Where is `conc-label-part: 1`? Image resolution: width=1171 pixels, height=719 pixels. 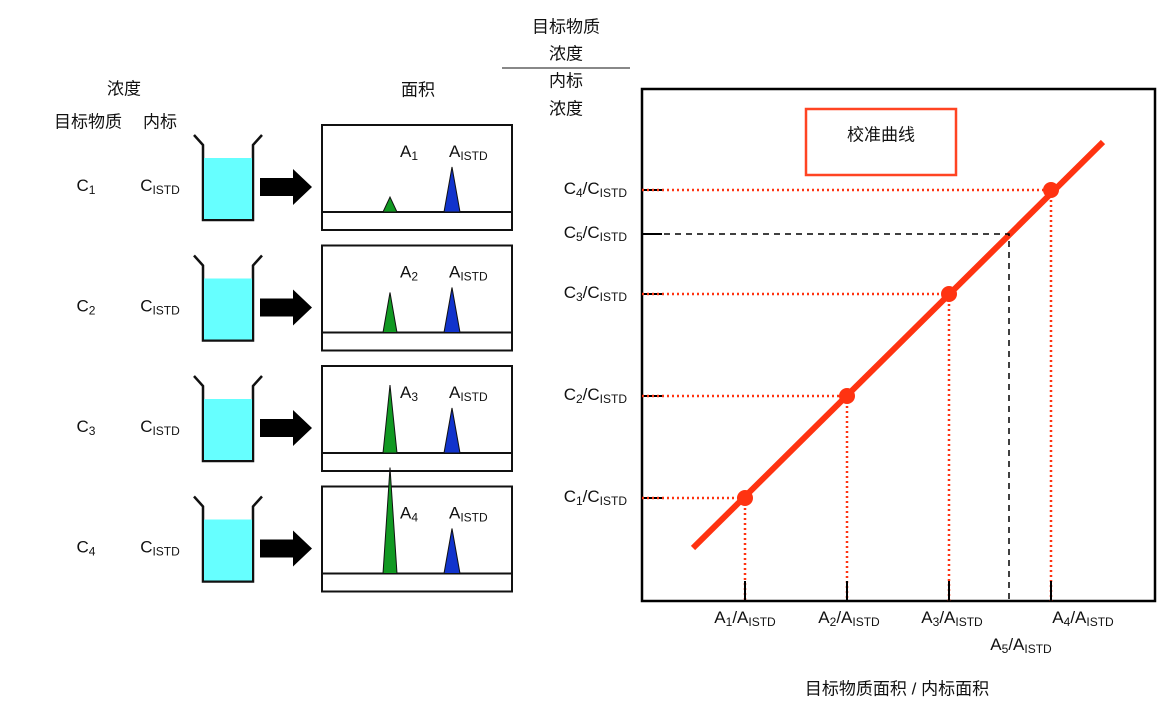 conc-label-part: 1 is located at coordinates (92, 190).